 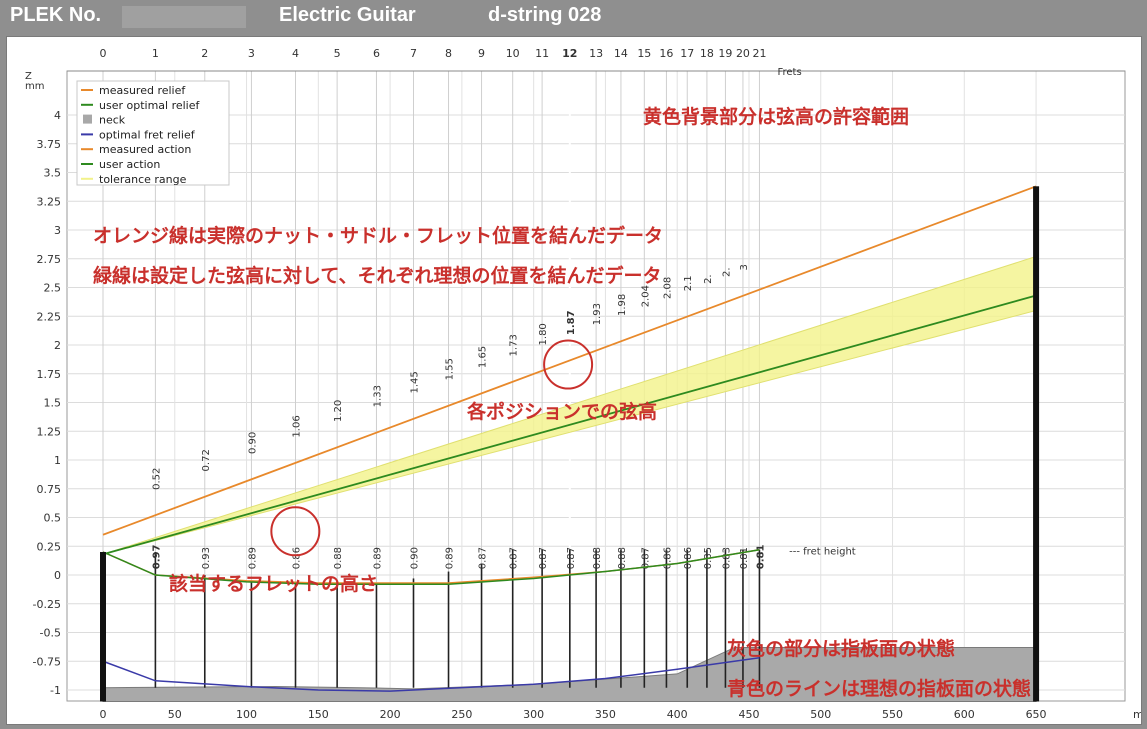 I want to click on fret-number-label: 6, so click(x=376, y=53).